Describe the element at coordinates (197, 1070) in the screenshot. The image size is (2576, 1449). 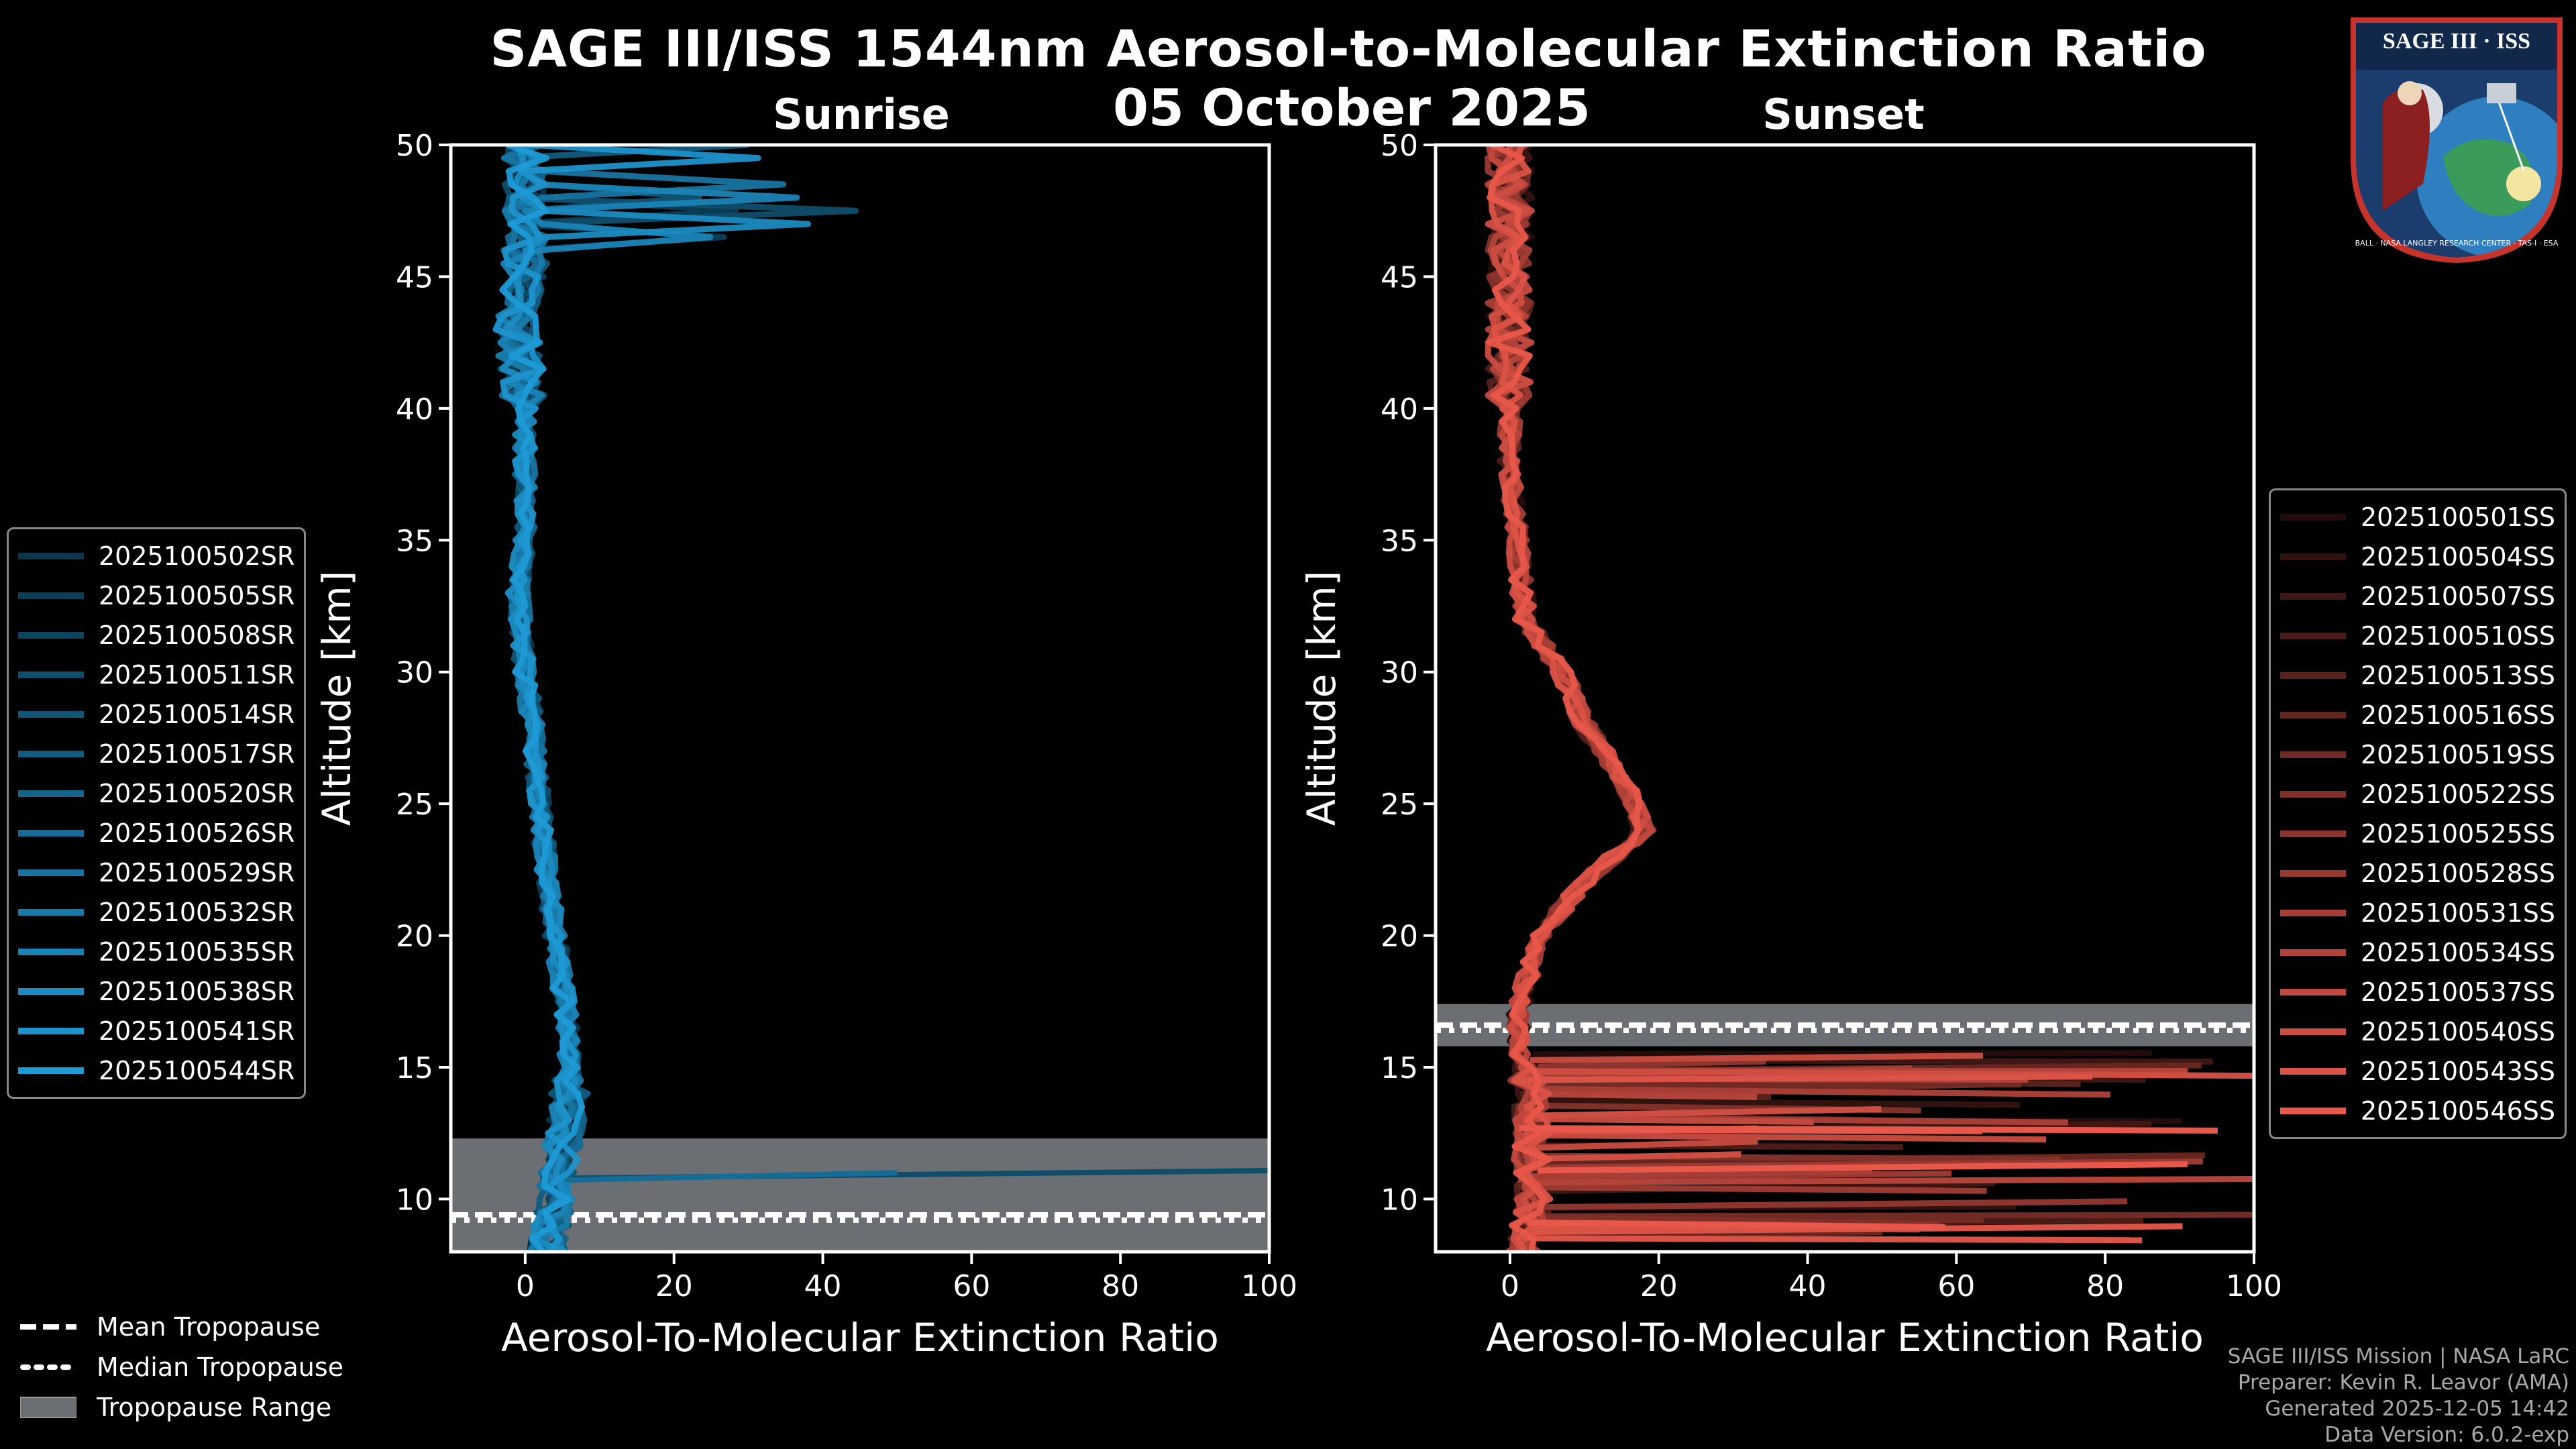
I see `legend-label: 2025100544SR` at that location.